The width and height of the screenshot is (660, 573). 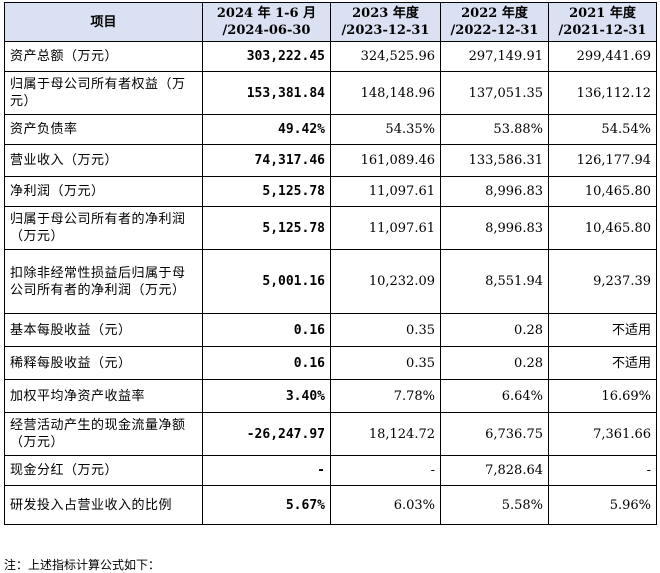 I want to click on cell-2022: 53.88%, so click(x=494, y=129).